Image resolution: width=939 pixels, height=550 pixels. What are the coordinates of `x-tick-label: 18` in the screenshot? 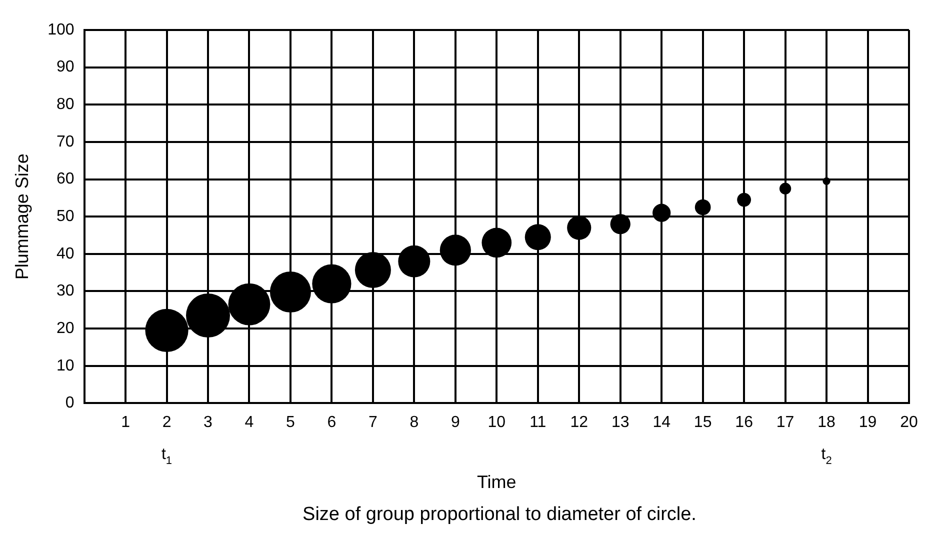 It's located at (827, 423).